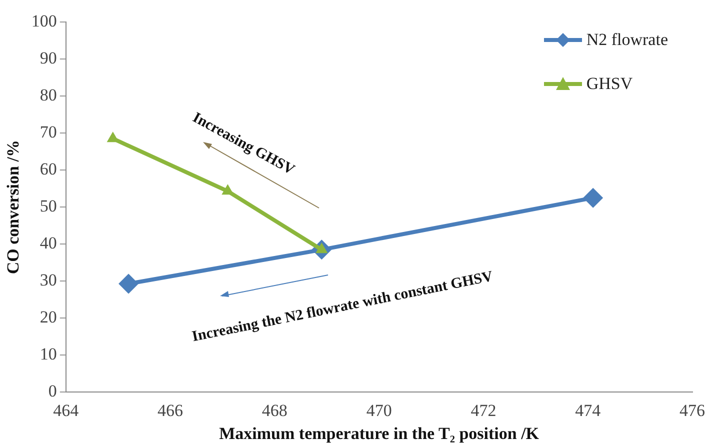 The width and height of the screenshot is (708, 445). Describe the element at coordinates (588, 410) in the screenshot. I see `x-tick-label: 474` at that location.